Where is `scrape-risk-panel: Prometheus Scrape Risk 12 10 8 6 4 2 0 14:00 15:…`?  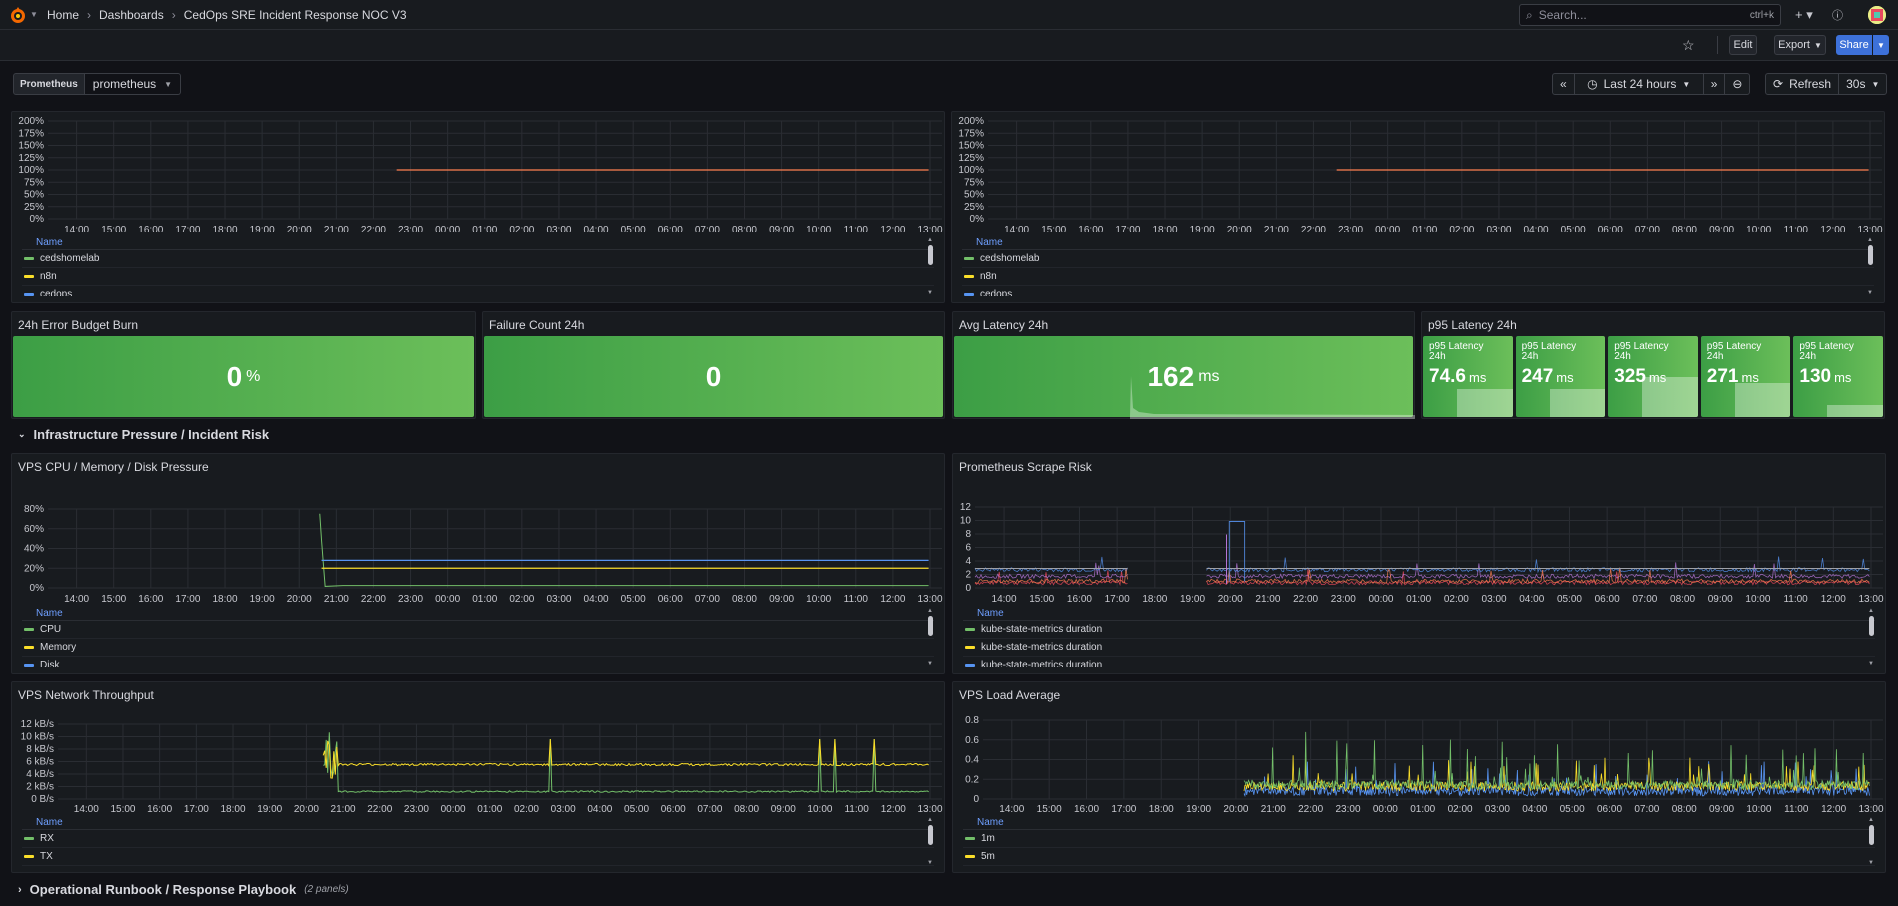
scrape-risk-panel: Prometheus Scrape Risk 12 10 8 6 4 2 0 14:00 15:… is located at coordinates (1419, 563).